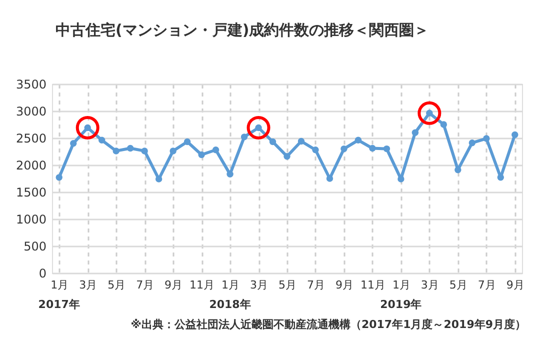 The width and height of the screenshot is (540, 342). I want to click on text: 2018年, so click(230, 304).